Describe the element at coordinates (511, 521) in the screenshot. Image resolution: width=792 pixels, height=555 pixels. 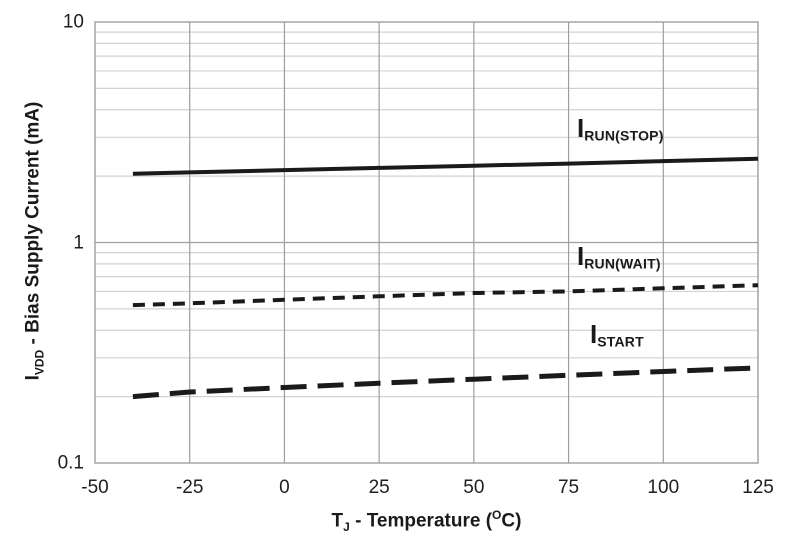
I see `x-axis-title-end: C)` at that location.